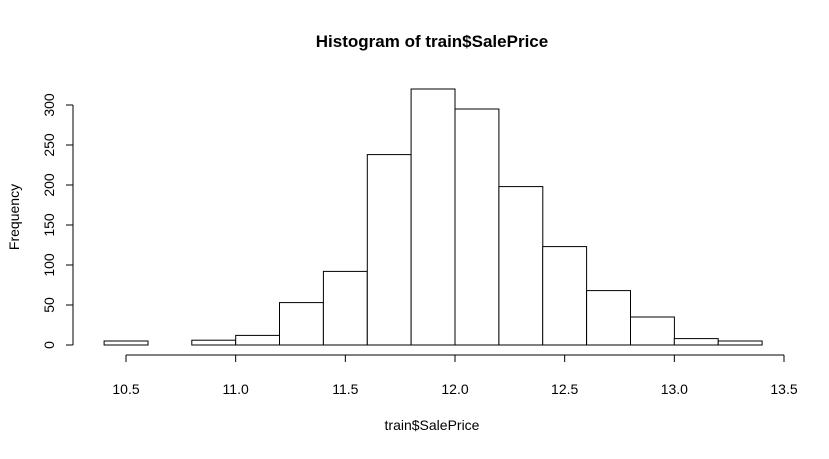 Image resolution: width=829 pixels, height=459 pixels. Describe the element at coordinates (564, 389) in the screenshot. I see `x-tick-label: 12.5` at that location.